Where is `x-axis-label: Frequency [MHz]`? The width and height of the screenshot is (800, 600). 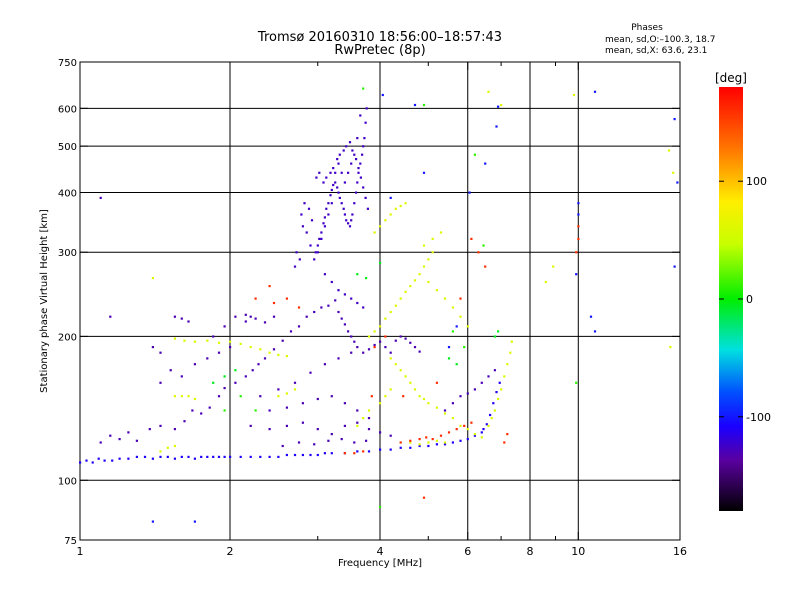 x-axis-label: Frequency [MHz] is located at coordinates (380, 563).